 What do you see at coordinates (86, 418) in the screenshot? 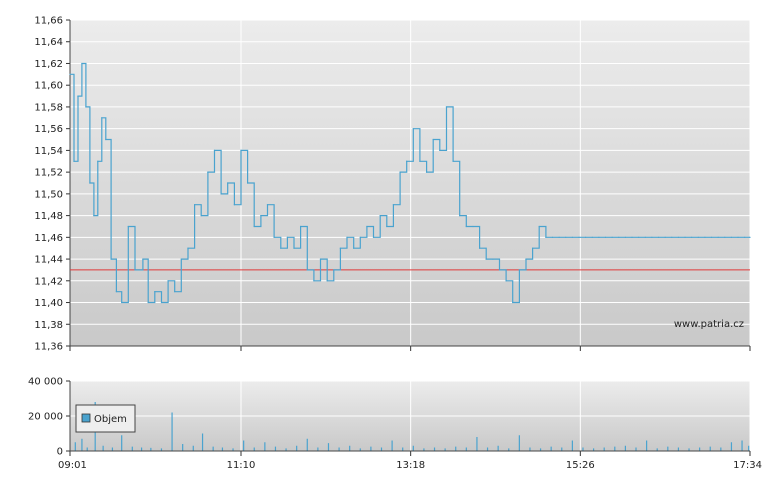
I see `legend-swatch` at bounding box center [86, 418].